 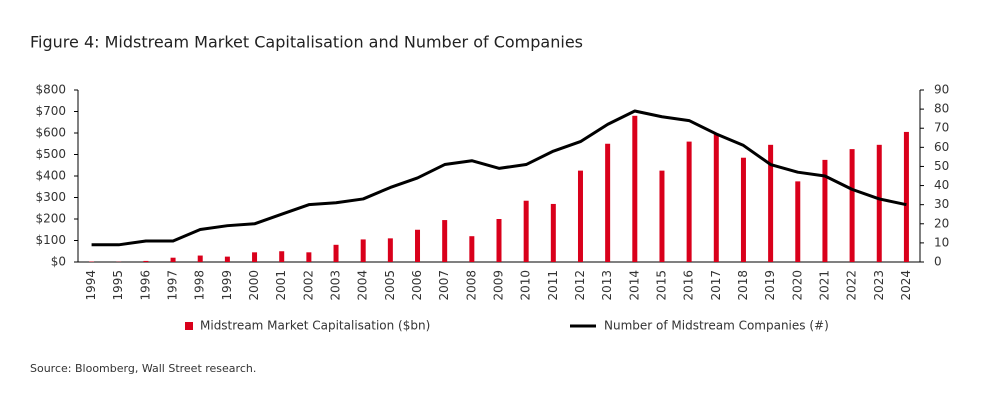 What do you see at coordinates (661, 285) in the screenshot?
I see `x-tick-label: 2015` at bounding box center [661, 285].